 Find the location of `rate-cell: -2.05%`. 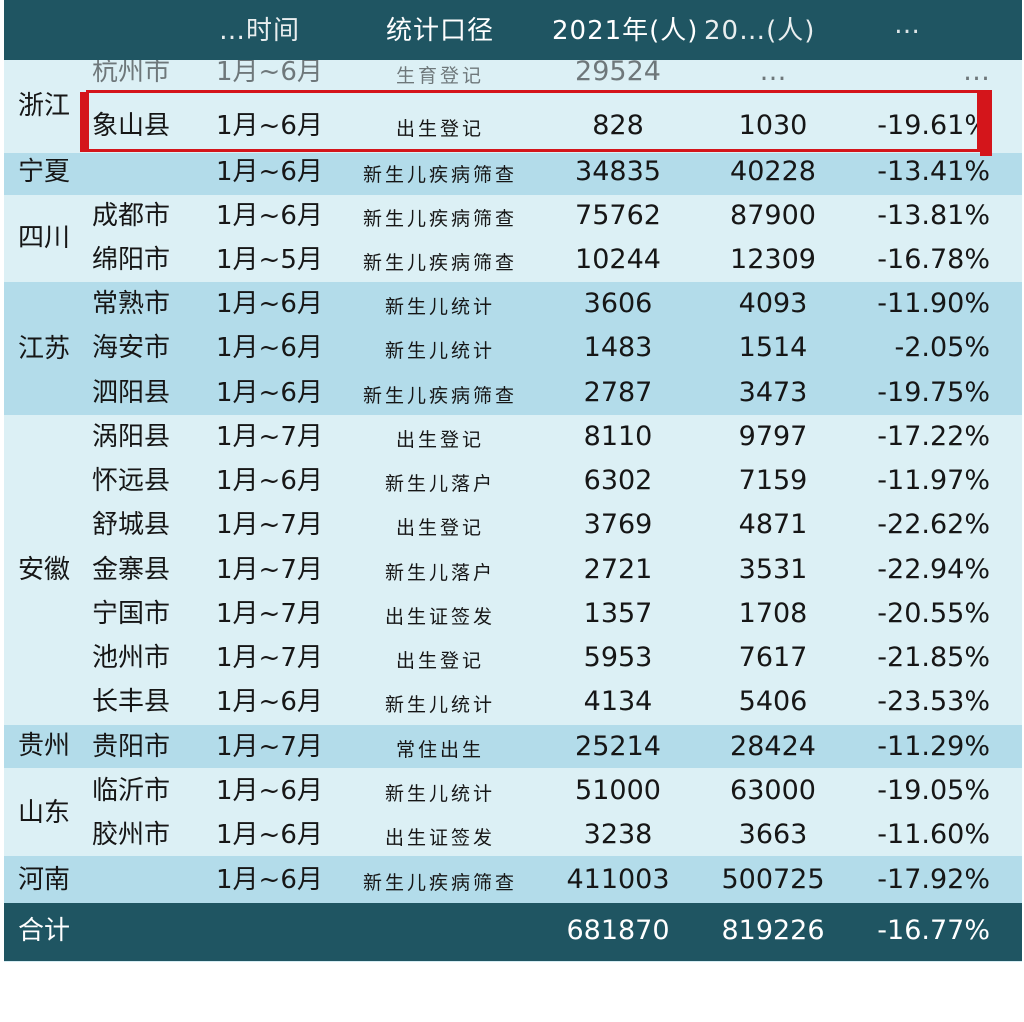

rate-cell: -2.05% is located at coordinates (942, 347).